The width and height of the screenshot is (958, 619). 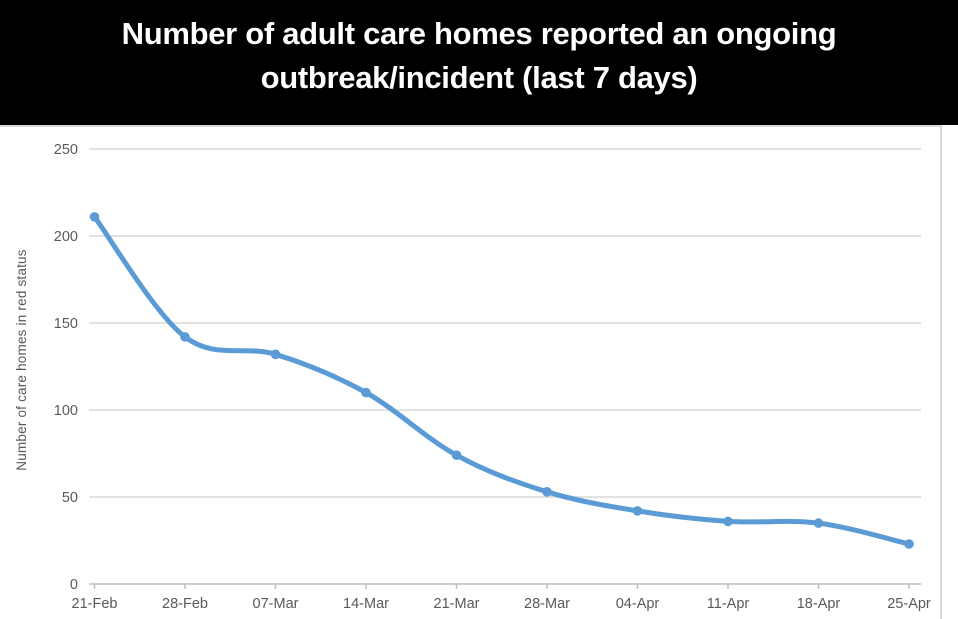 I want to click on x-tick-label: 28-Mar, so click(x=547, y=604).